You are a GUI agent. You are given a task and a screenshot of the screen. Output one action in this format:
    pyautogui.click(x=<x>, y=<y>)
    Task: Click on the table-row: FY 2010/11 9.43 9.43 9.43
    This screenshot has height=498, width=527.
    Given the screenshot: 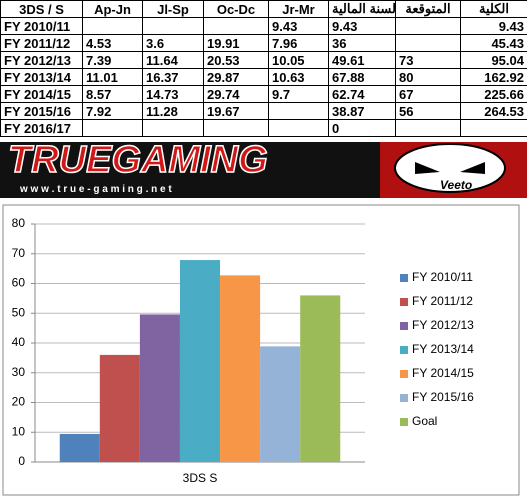 What is the action you would take?
    pyautogui.click(x=263, y=26)
    